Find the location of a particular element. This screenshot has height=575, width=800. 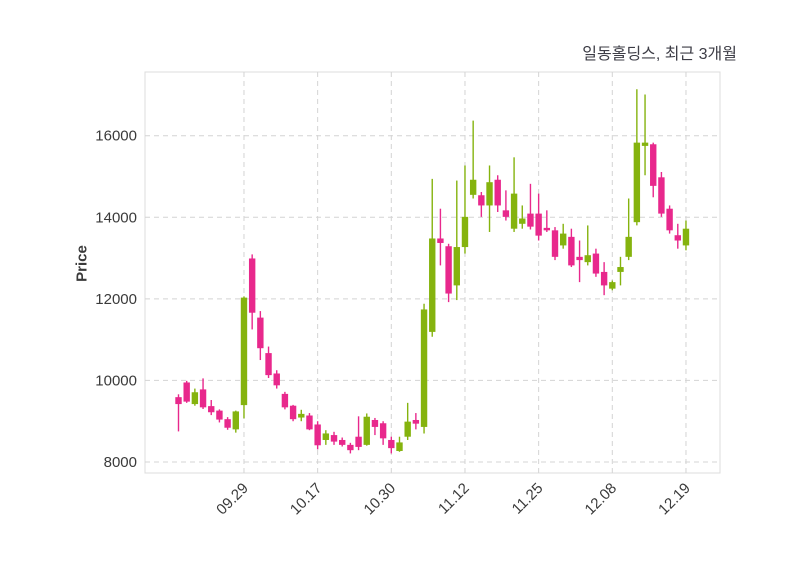

x-tick-label: 12.19 is located at coordinates (674, 499).